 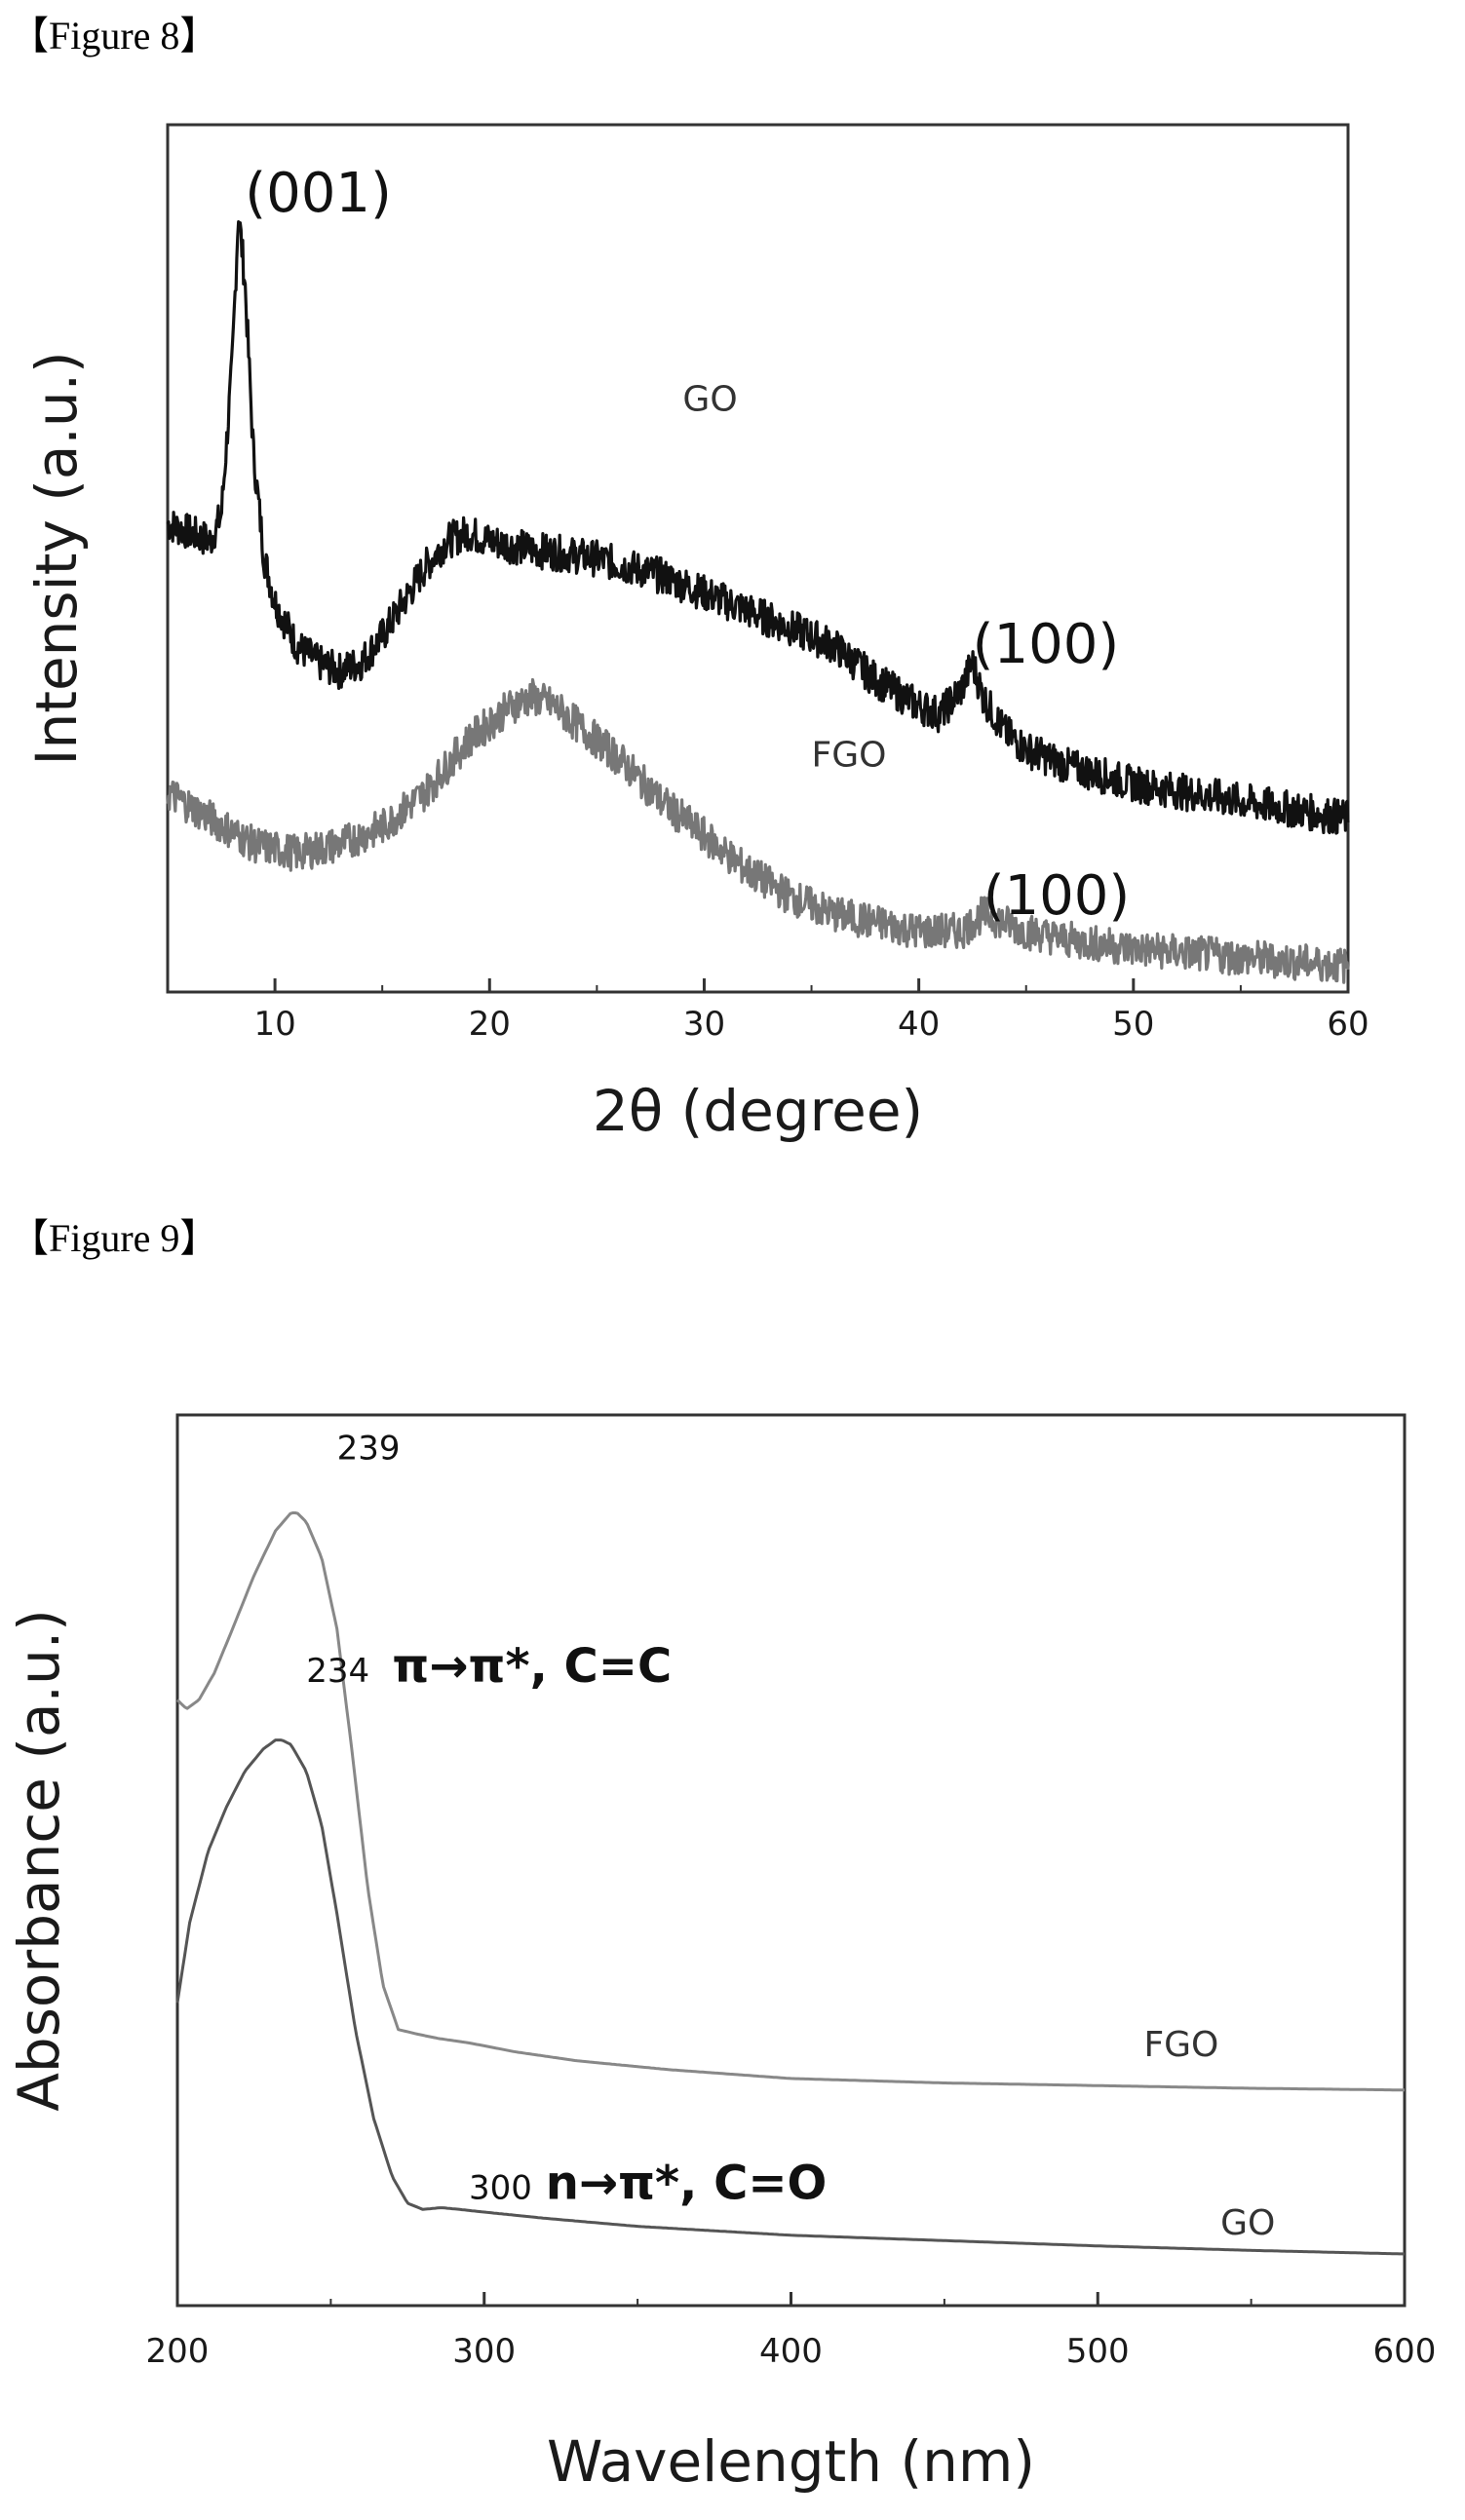 I want to click on annotation-label: 234, so click(x=337, y=1671).